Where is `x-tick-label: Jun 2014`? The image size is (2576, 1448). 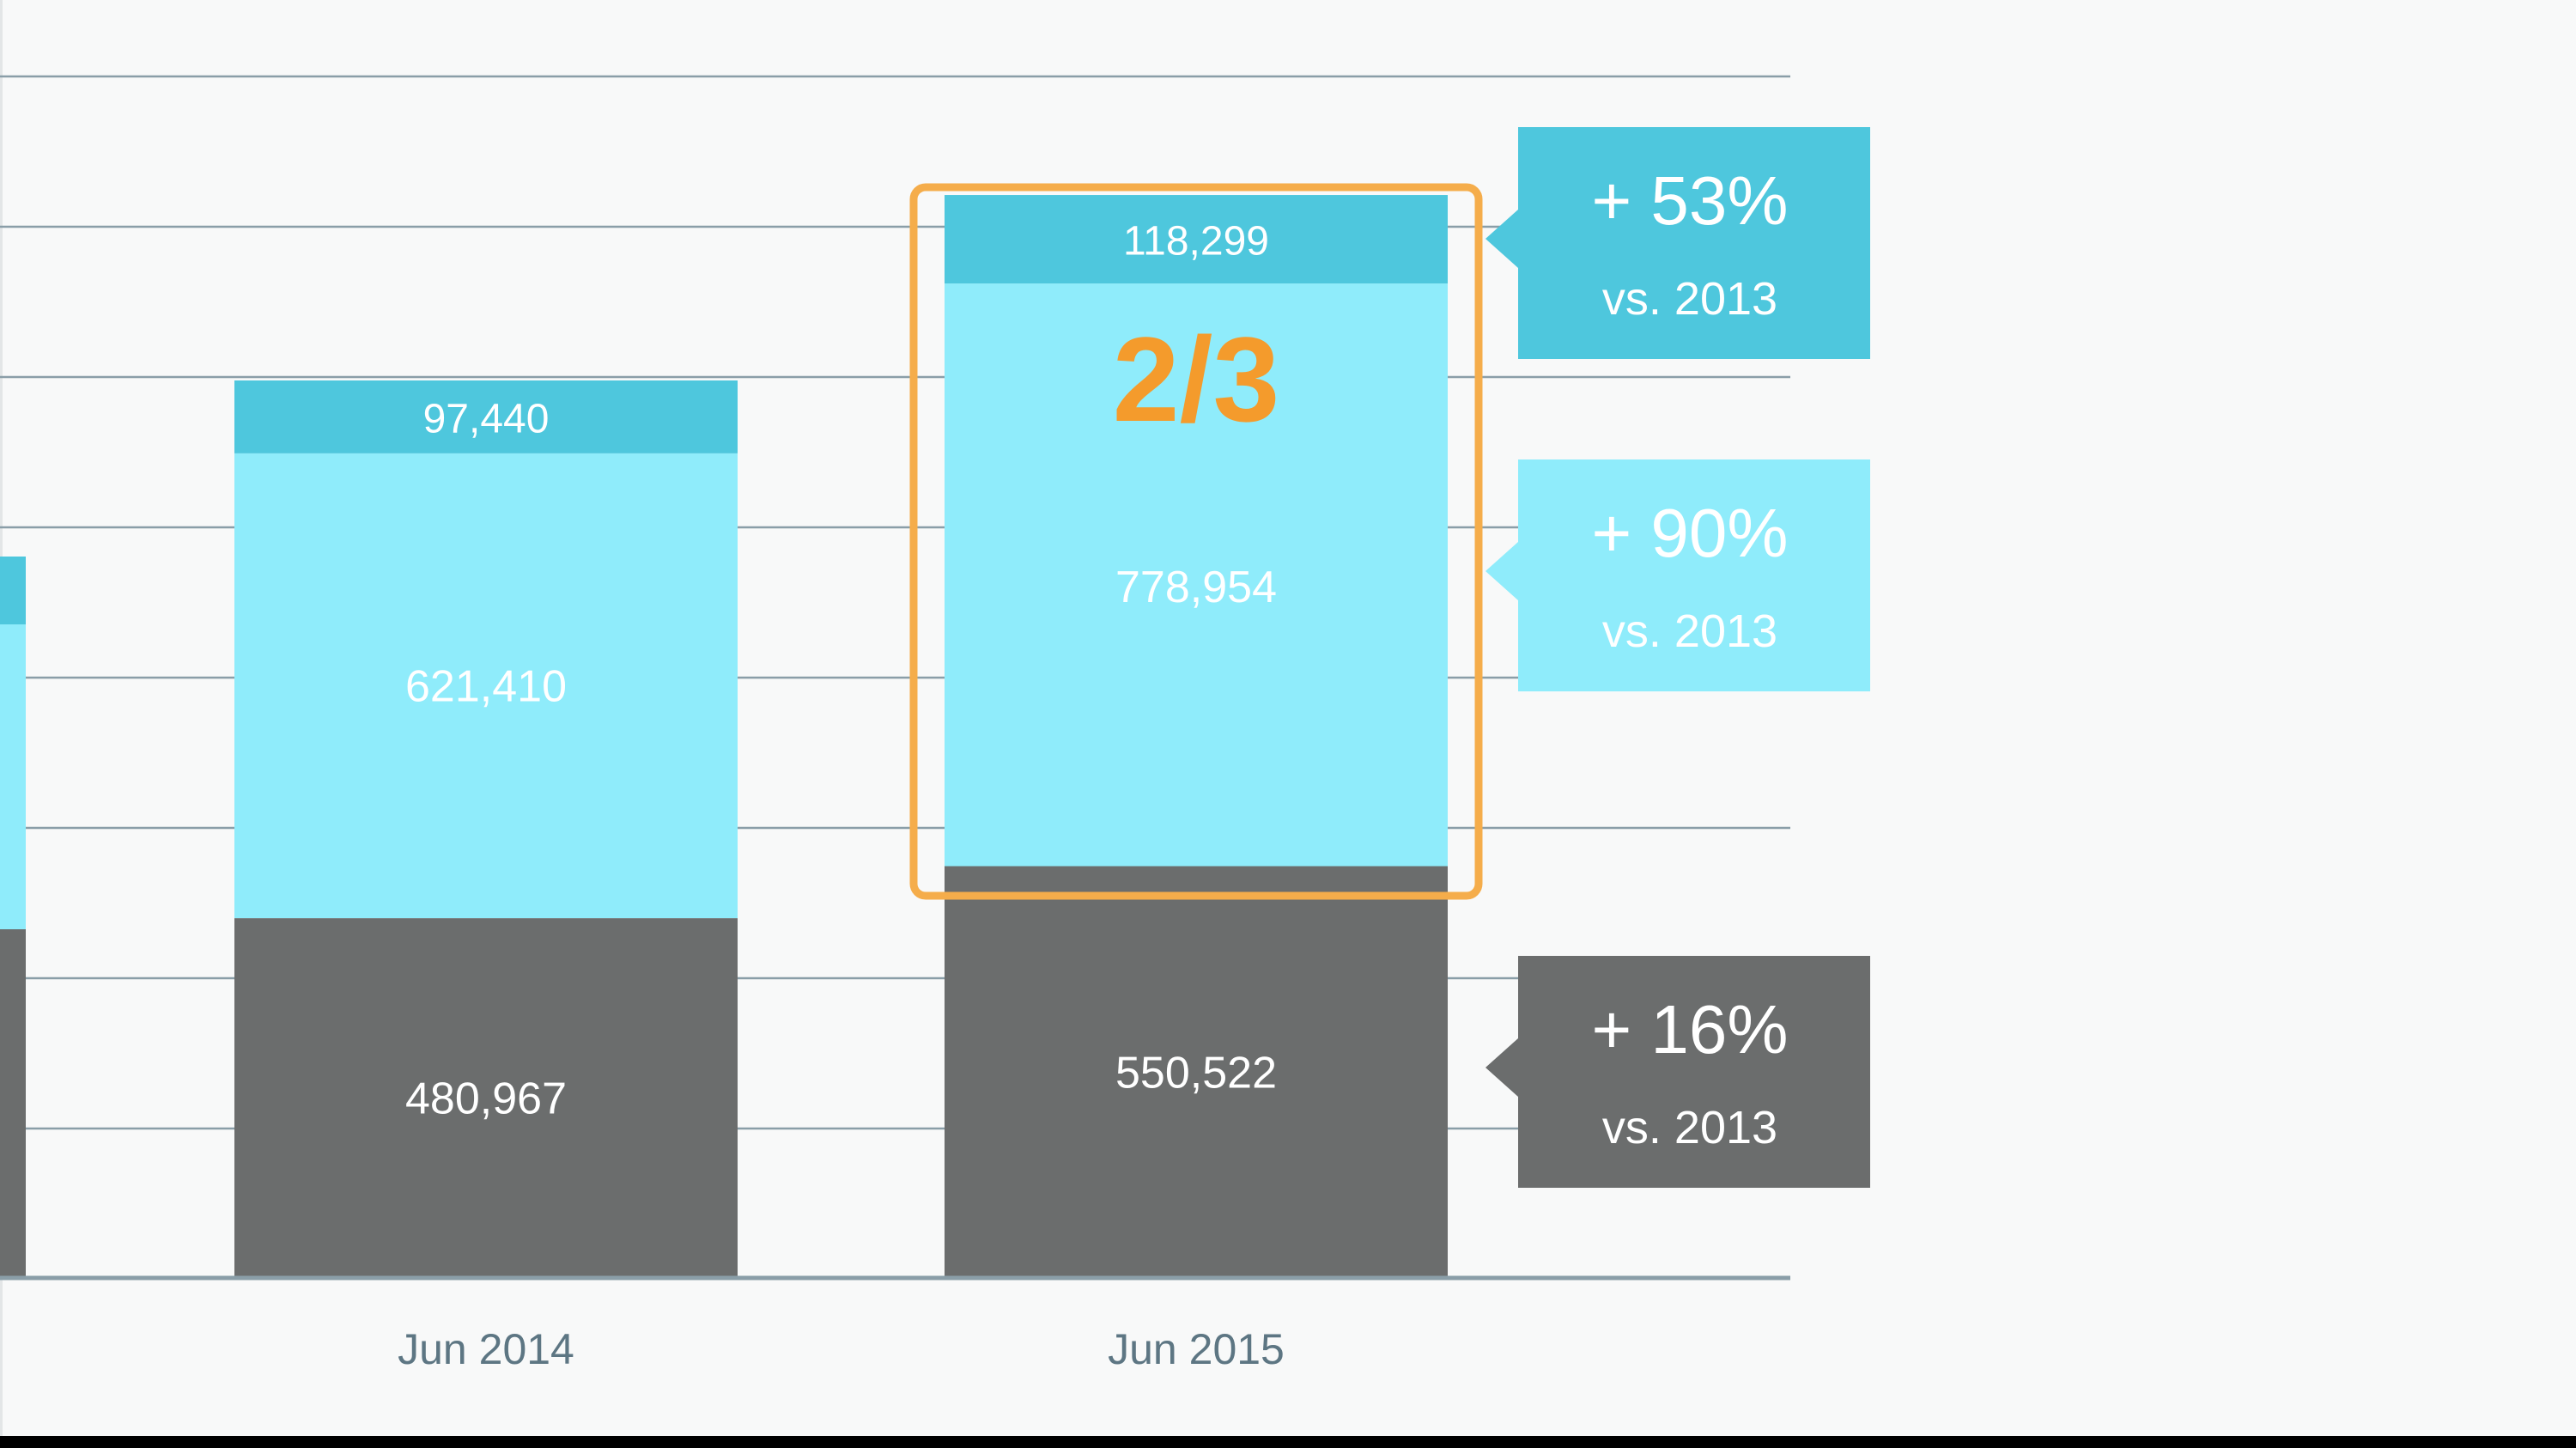 x-tick-label: Jun 2014 is located at coordinates (486, 1349).